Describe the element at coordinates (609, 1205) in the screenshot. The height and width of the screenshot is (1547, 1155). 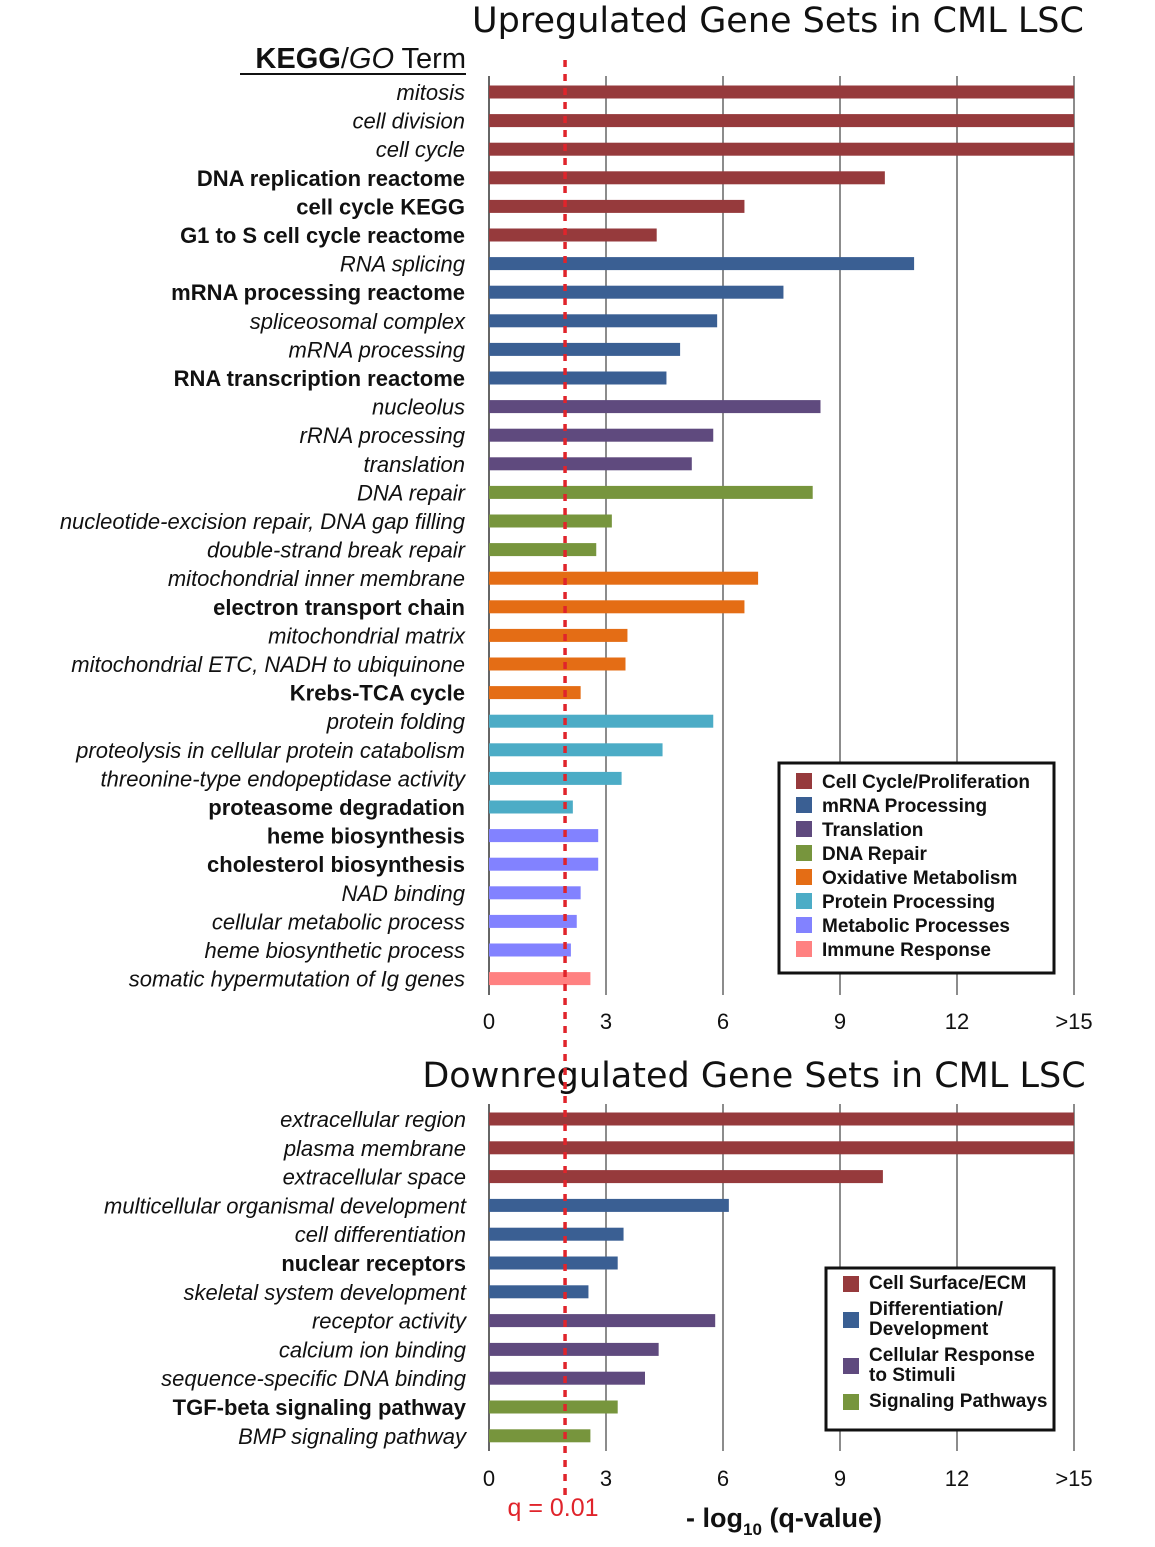
I see `bar-multicellular-organismal-development` at that location.